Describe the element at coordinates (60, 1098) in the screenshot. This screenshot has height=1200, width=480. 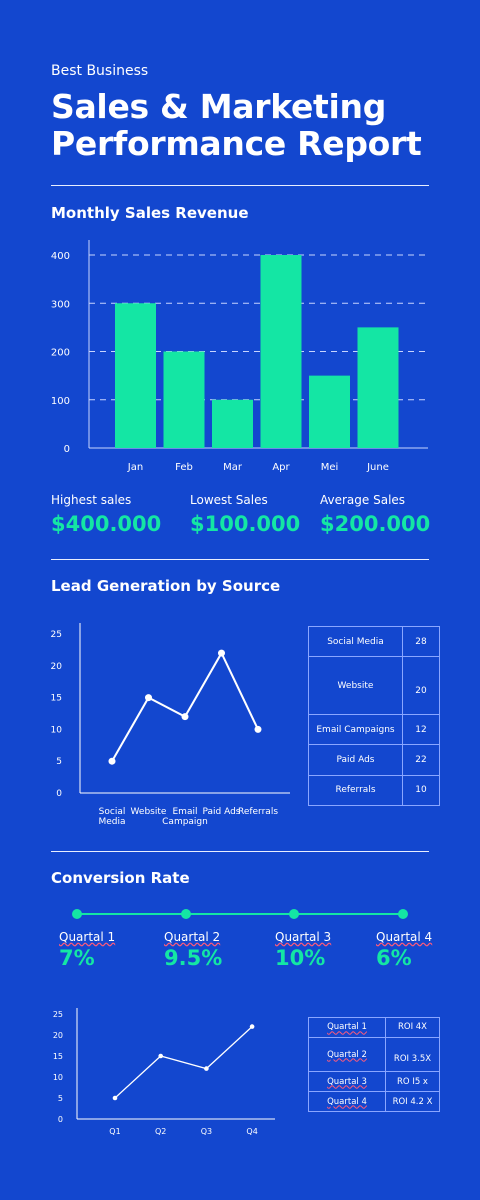
I see `y-tick-label: 5` at that location.